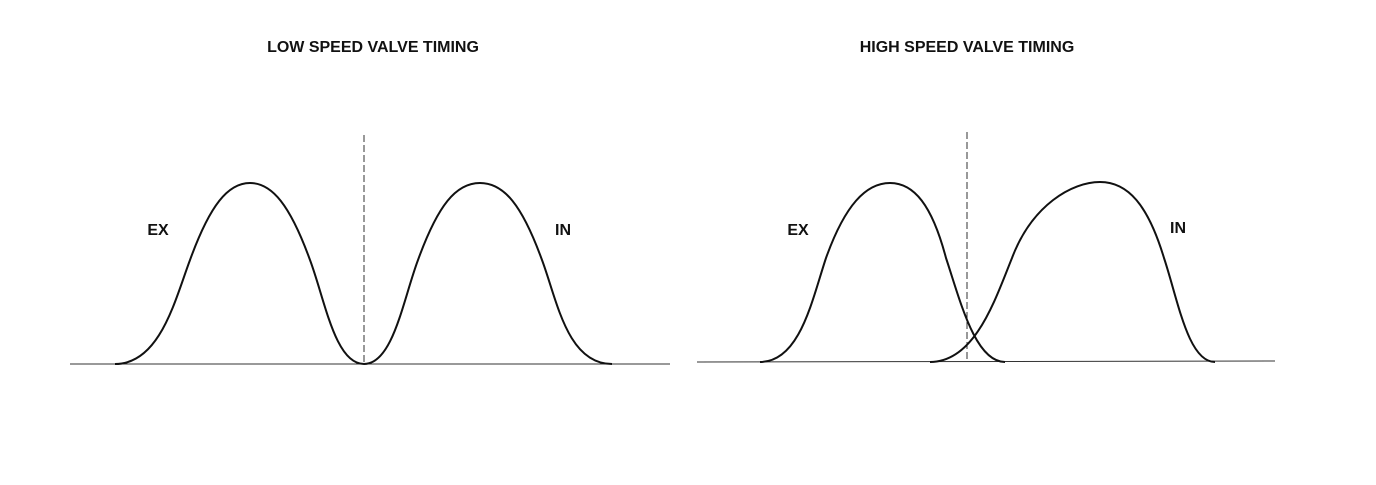 Image resolution: width=1376 pixels, height=485 pixels. Describe the element at coordinates (967, 47) in the screenshot. I see `panel-title: HIGH SPEED VALVE TIMING` at that location.